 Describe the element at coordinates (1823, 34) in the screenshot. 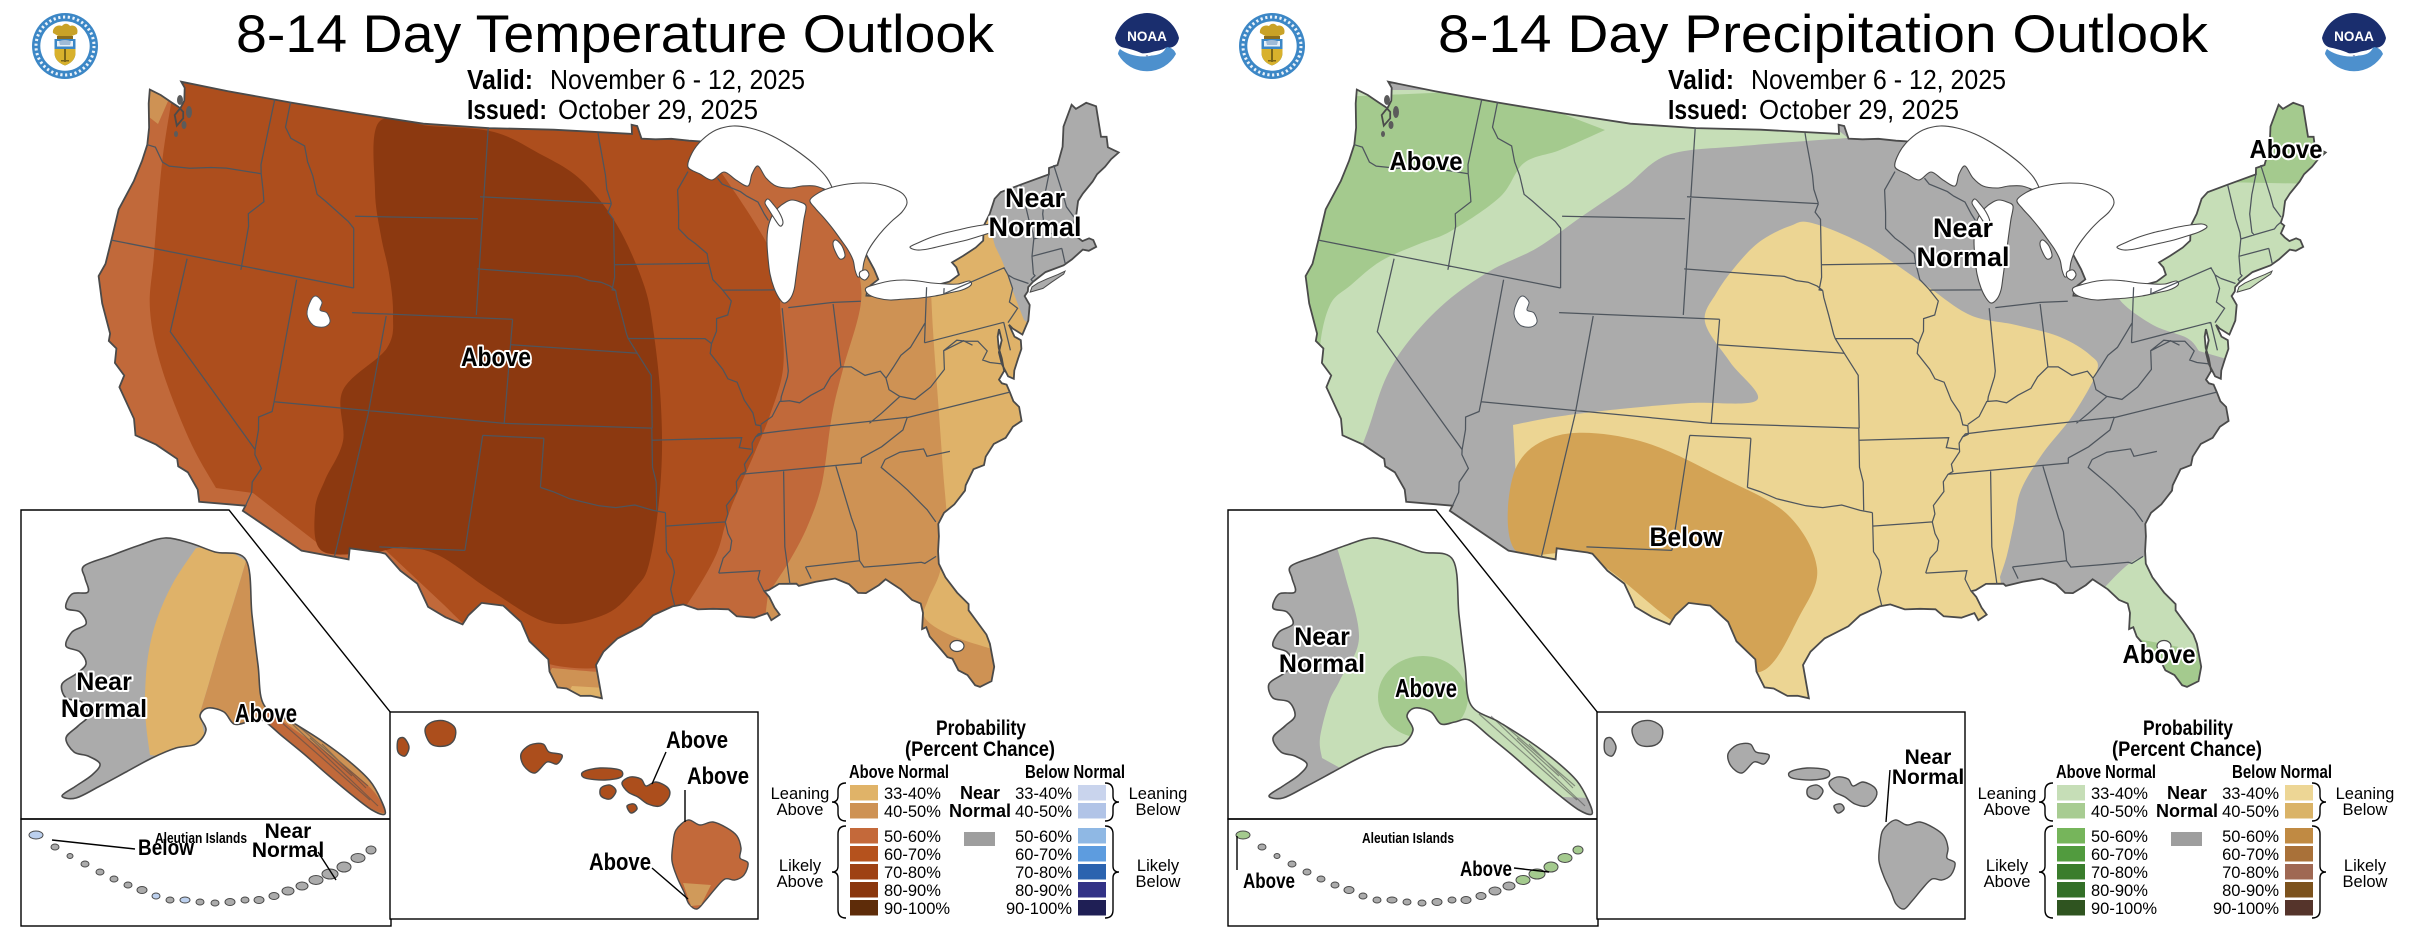

I see `svg-text: 8-14 Day Precipitation Outlook` at that location.